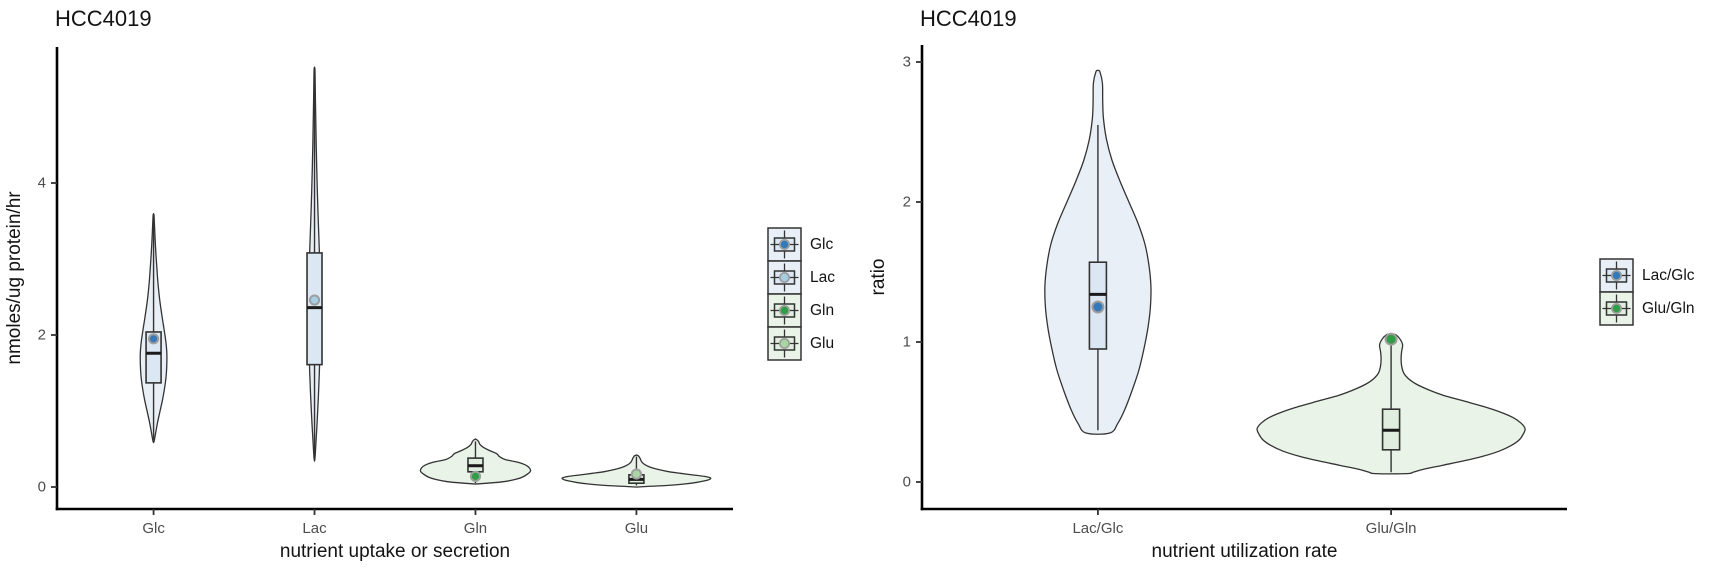 This screenshot has height=576, width=1728. Describe the element at coordinates (1245, 551) in the screenshot. I see `x-axis-title-right: nutrient utilization rate` at that location.